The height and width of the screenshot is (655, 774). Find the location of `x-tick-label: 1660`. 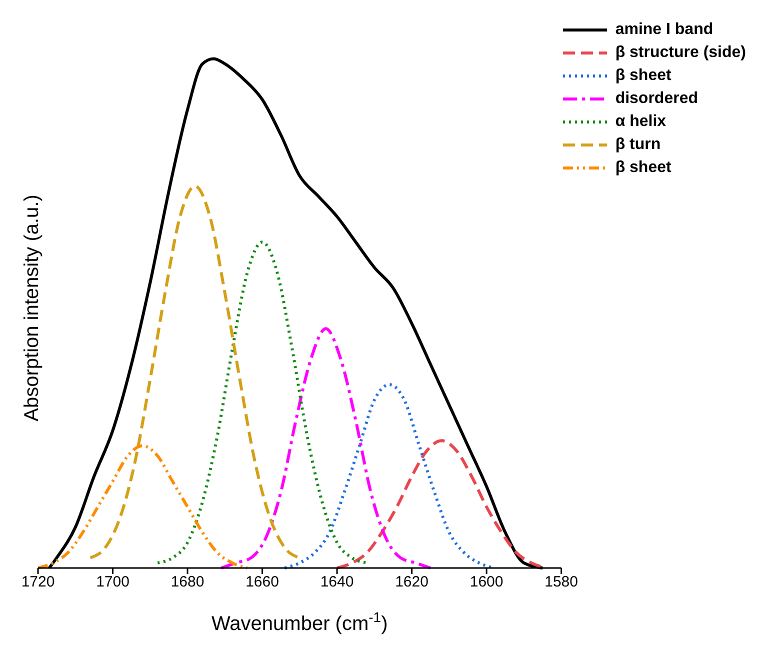

x-tick-label: 1660 is located at coordinates (262, 582).